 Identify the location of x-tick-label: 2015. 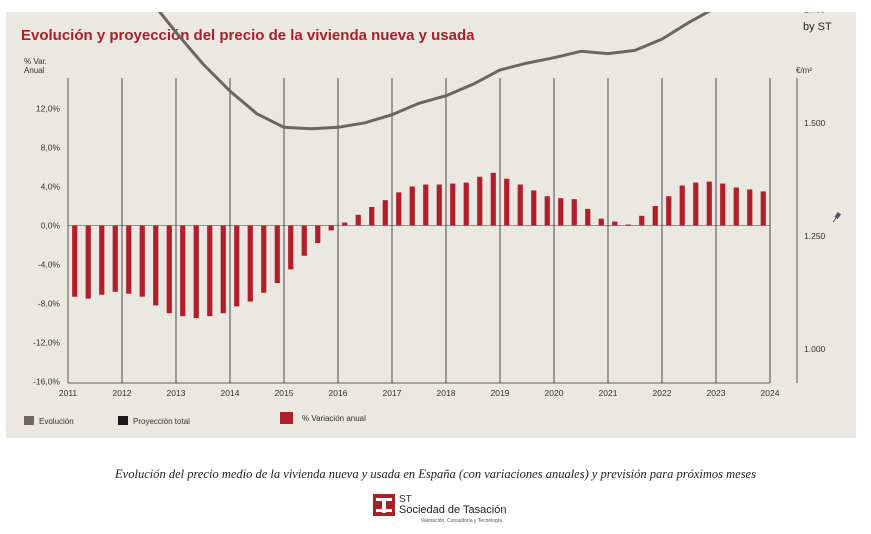
(284, 393).